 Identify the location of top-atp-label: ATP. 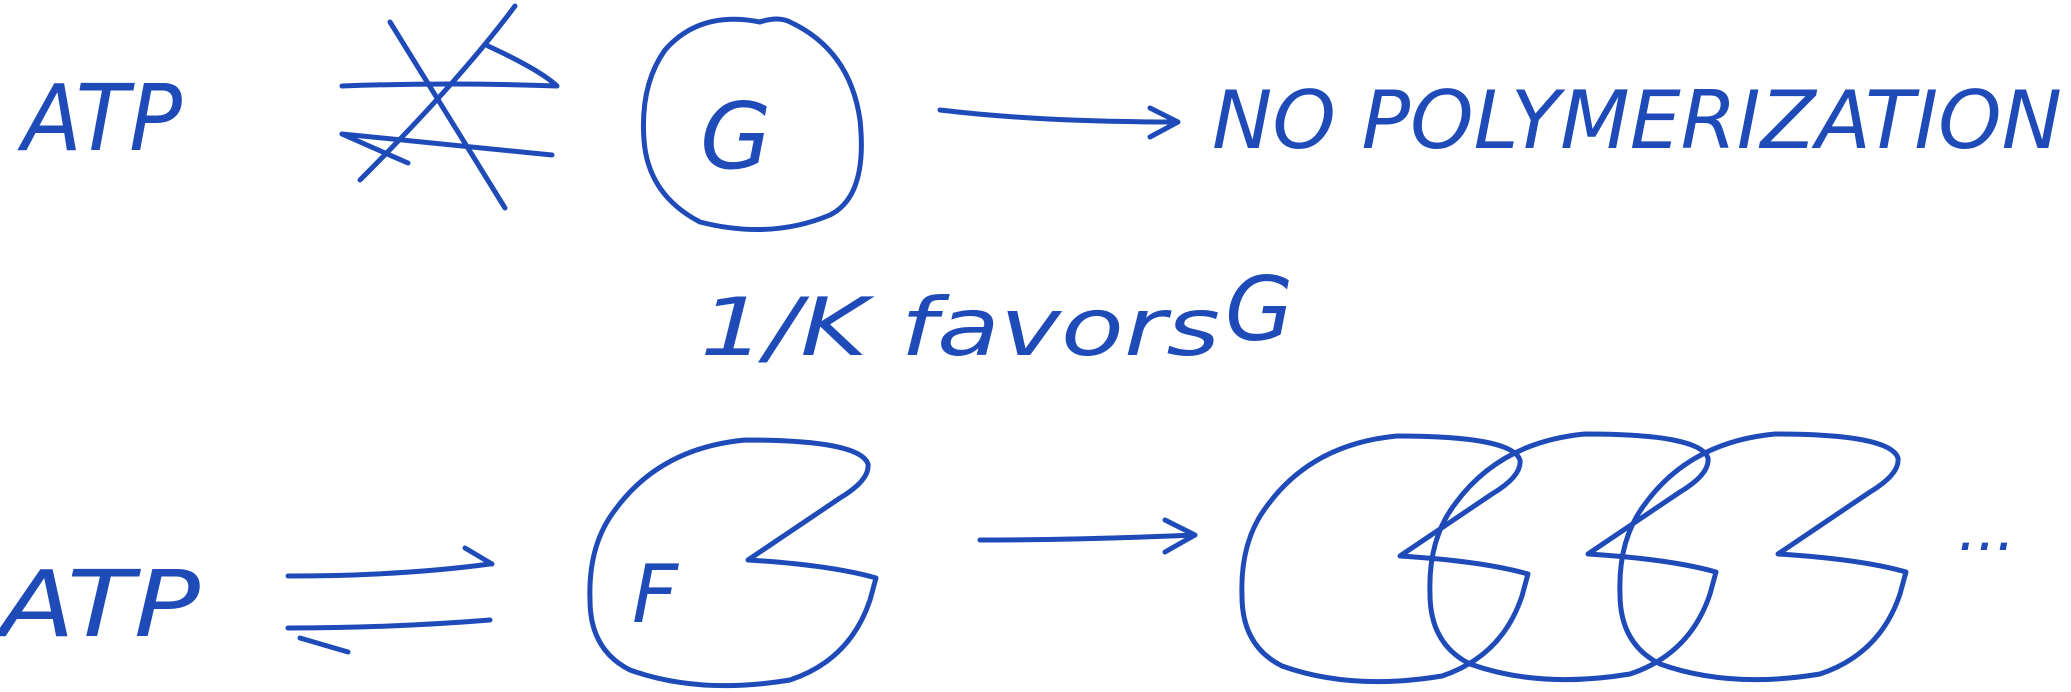
(99, 118).